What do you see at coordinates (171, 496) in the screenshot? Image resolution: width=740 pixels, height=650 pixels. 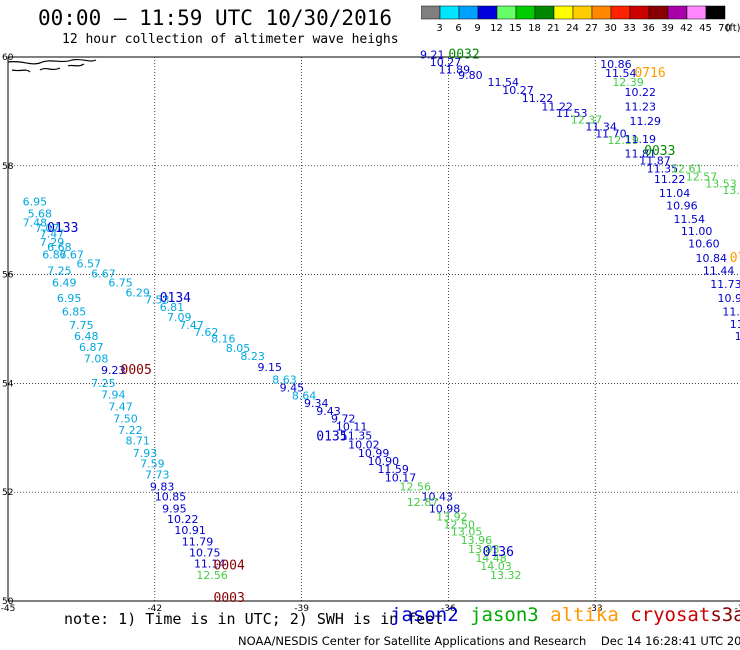 I see `wave-height-value: 10.85` at bounding box center [171, 496].